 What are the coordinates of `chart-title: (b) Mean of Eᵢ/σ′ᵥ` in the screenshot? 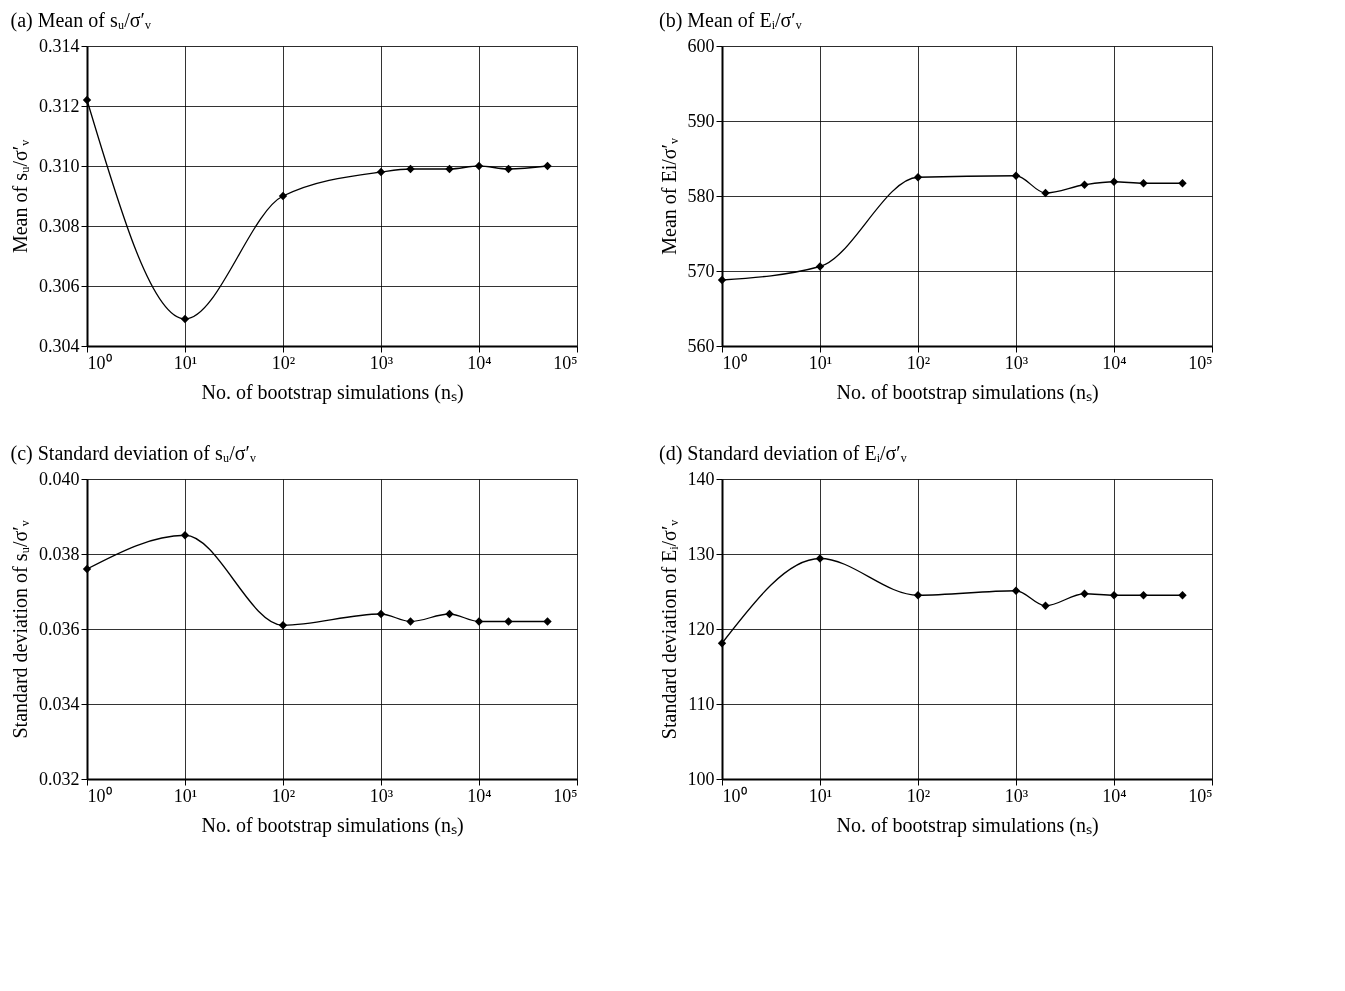 It's located at (730, 20).